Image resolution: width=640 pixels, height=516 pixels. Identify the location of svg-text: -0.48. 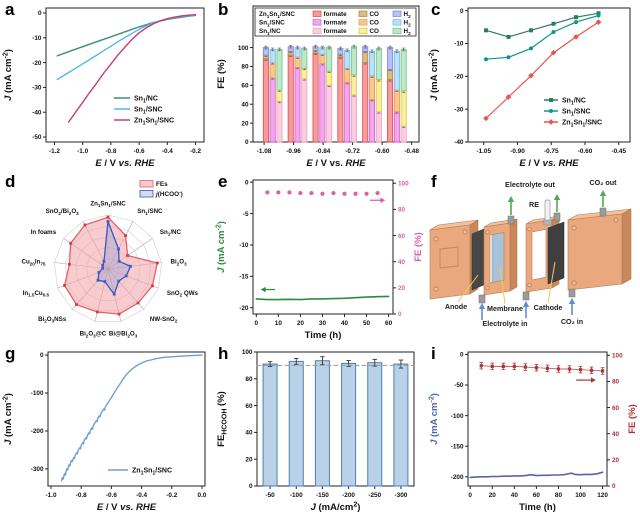
(411, 151).